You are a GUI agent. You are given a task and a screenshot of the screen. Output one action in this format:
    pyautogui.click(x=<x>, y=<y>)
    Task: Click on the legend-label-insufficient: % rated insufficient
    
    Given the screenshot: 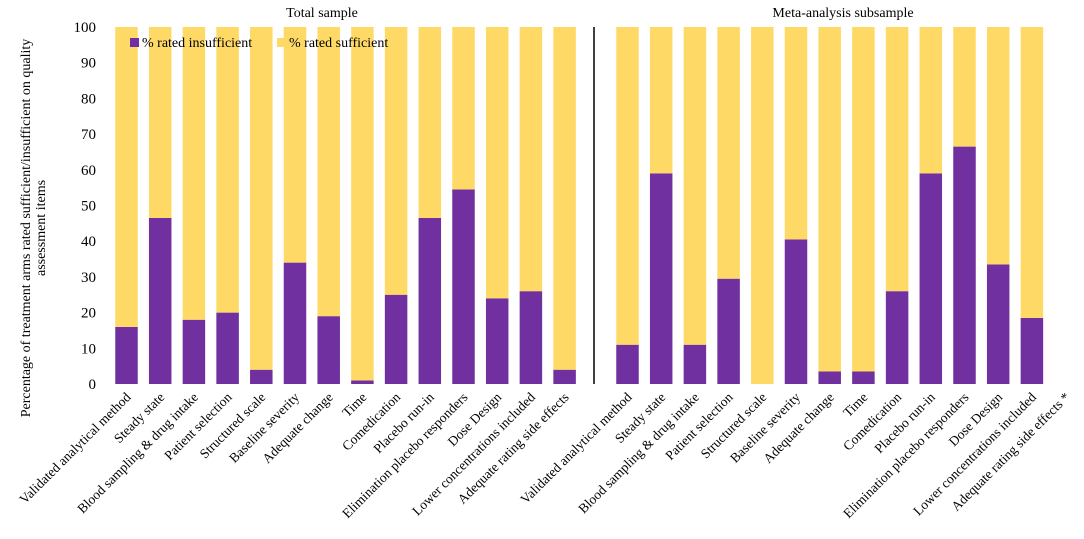 What is the action you would take?
    pyautogui.click(x=197, y=43)
    